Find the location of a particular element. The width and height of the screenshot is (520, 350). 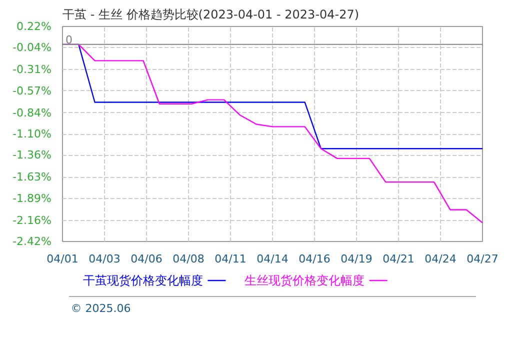

y-tick-label: -0.84% is located at coordinates (32, 113).